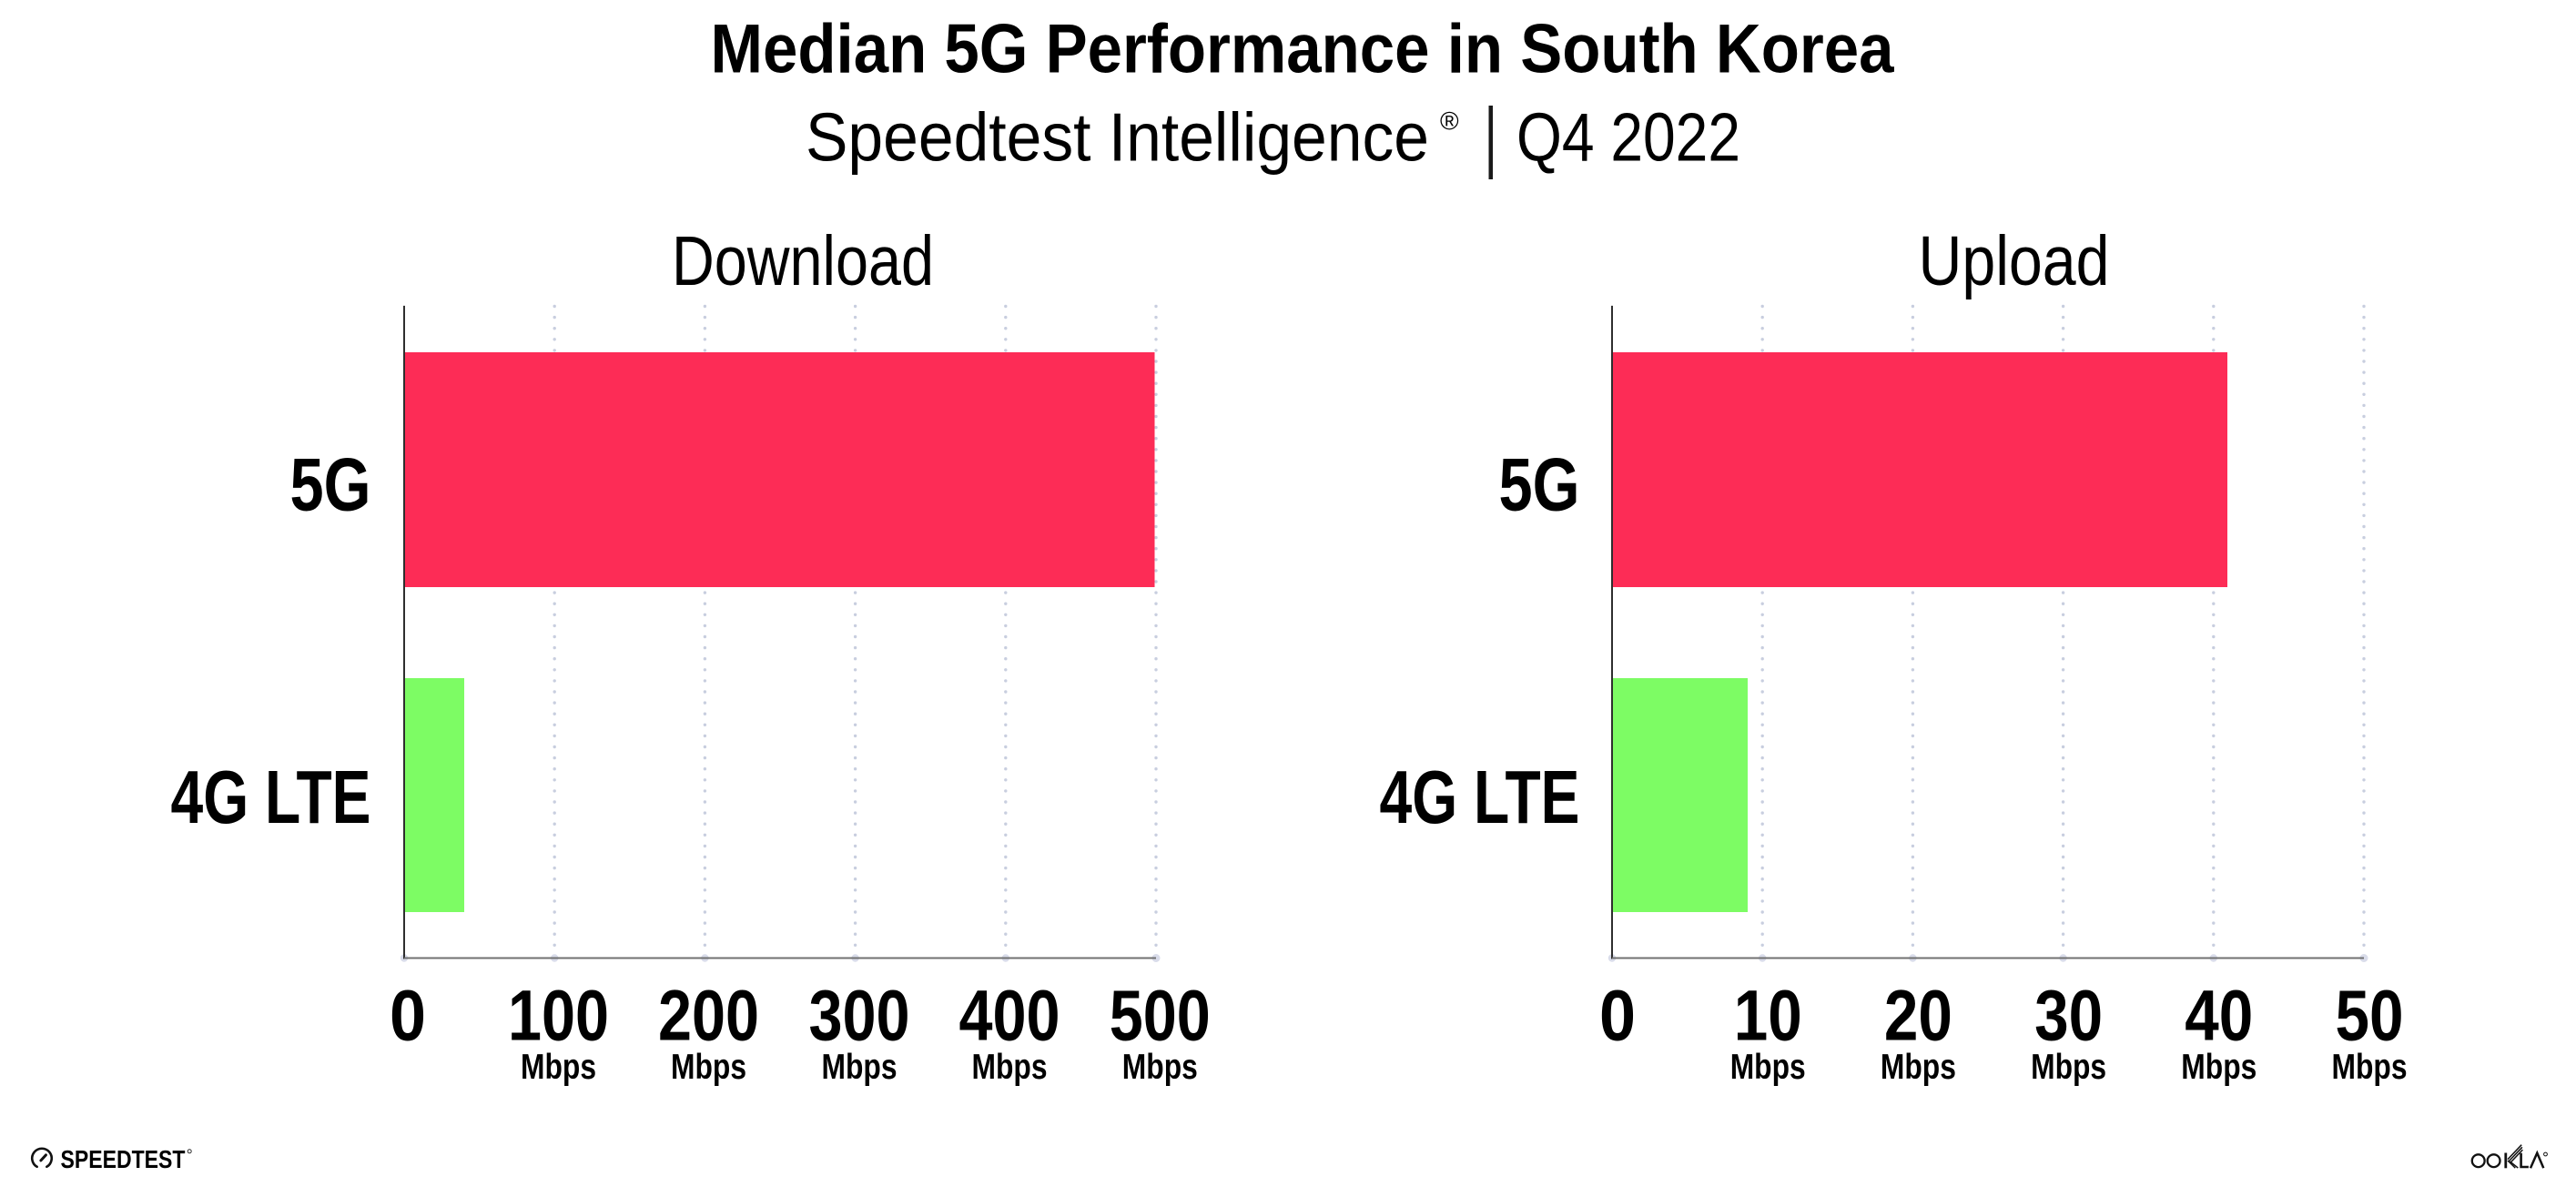 Image resolution: width=2576 pixels, height=1197 pixels. I want to click on svg-text: 30, so click(2068, 1015).